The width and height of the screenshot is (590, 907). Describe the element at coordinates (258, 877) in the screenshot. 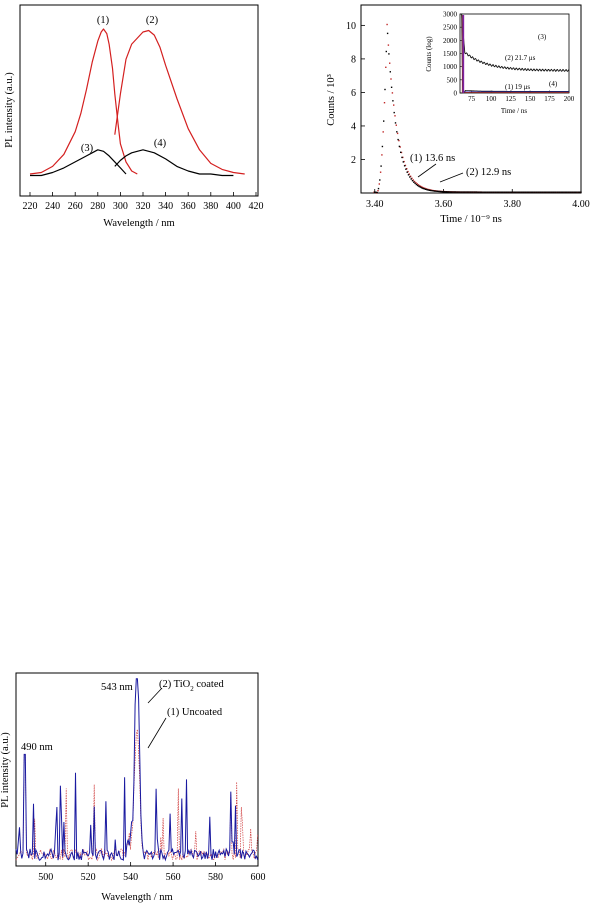

I see `pl-green-x-tick-label: 600` at that location.